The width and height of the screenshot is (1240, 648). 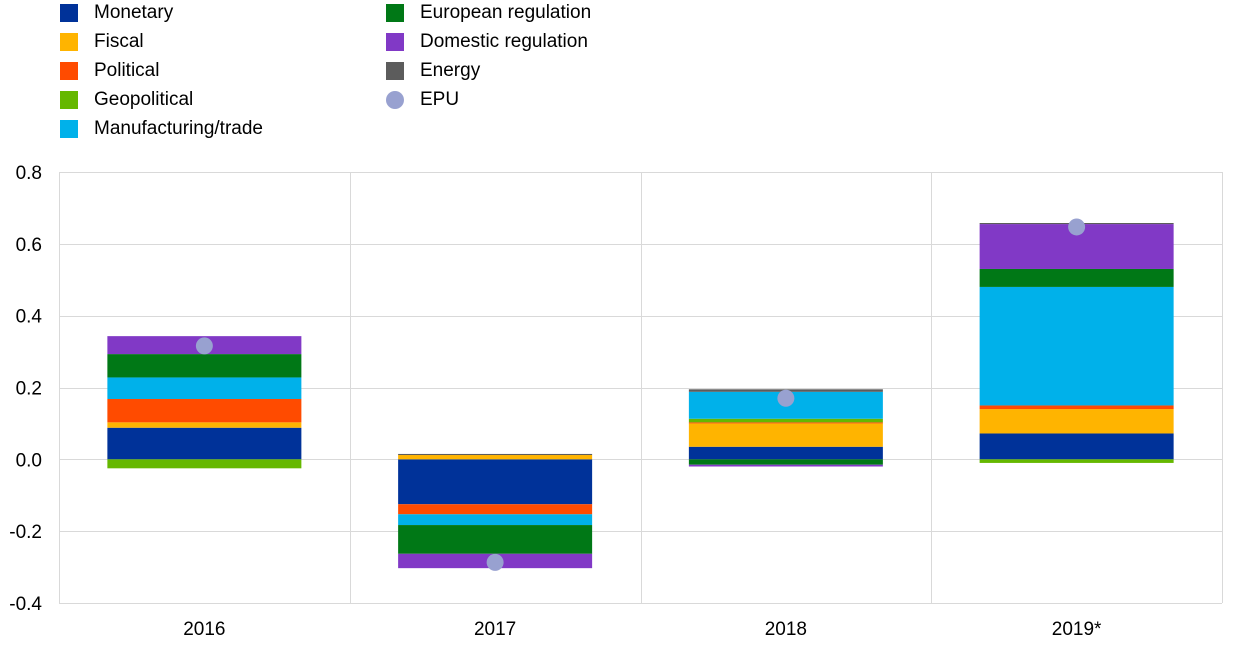 I want to click on y-axis: -0.4 -0.2 0.0 0.2 0.4 0.6 0.8, so click(x=25, y=389).